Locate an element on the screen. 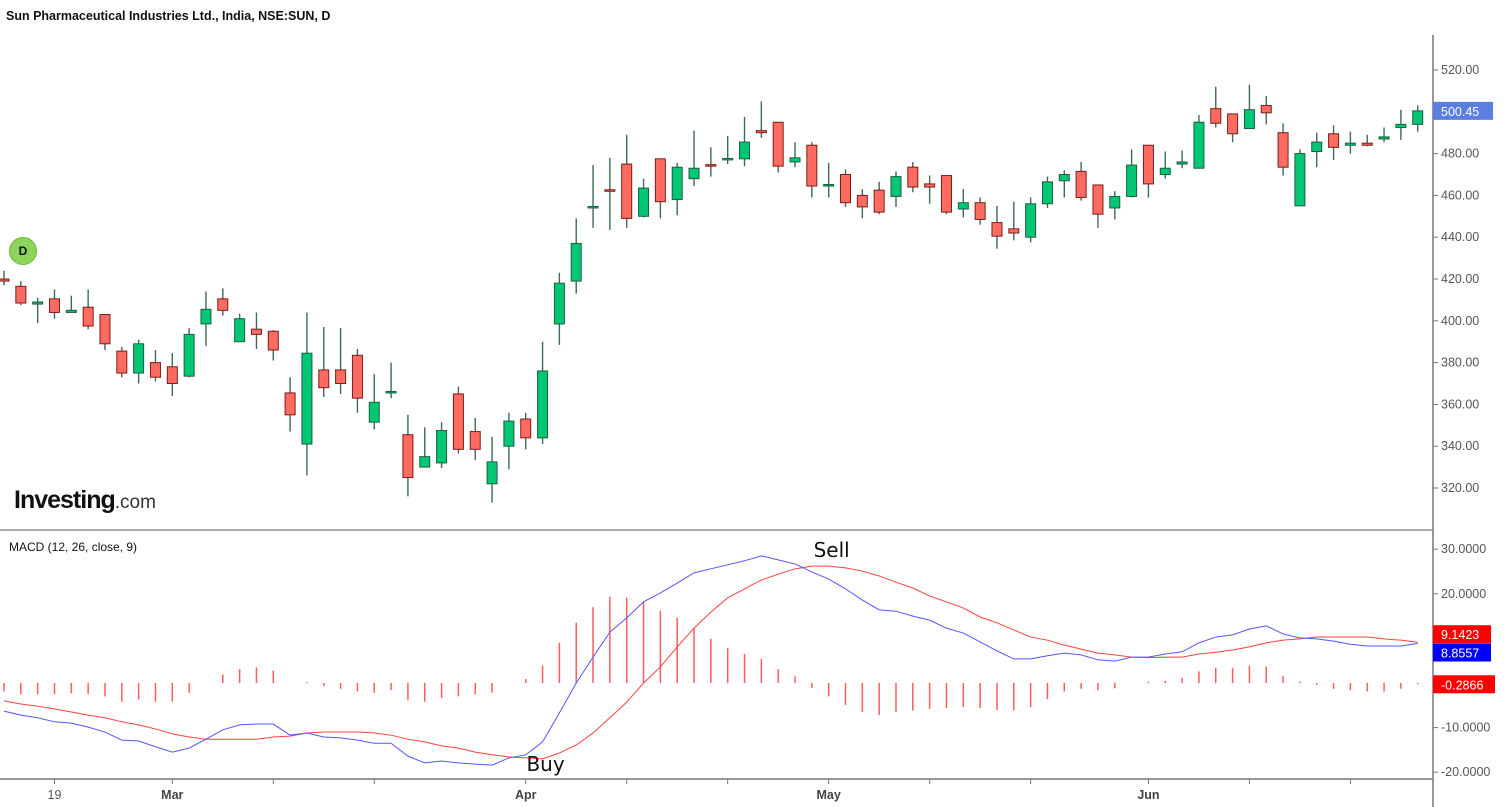 This screenshot has width=1509, height=807. interval-badge: D is located at coordinates (23, 251).